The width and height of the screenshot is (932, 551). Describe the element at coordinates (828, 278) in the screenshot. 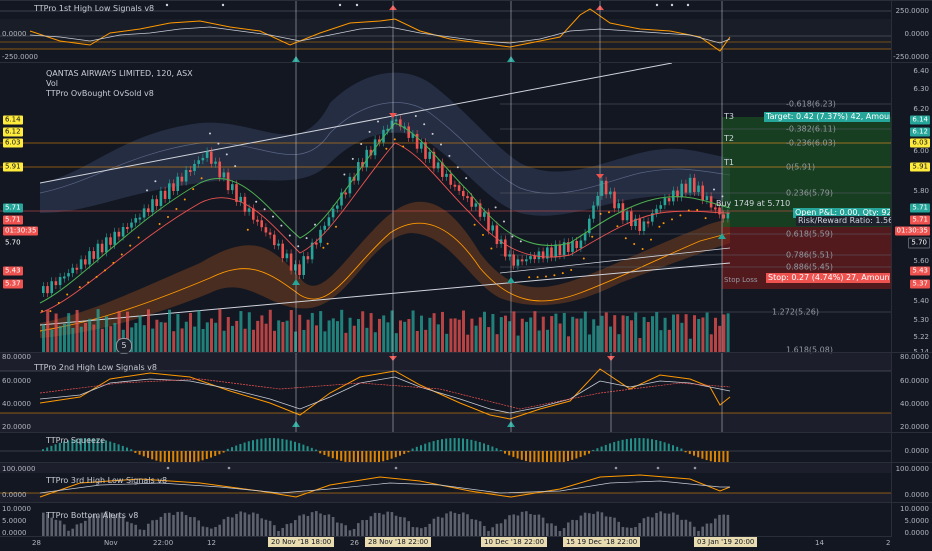

I see `stop-box: Stop: 0.27 (4.74%) 27, Amount:` at that location.